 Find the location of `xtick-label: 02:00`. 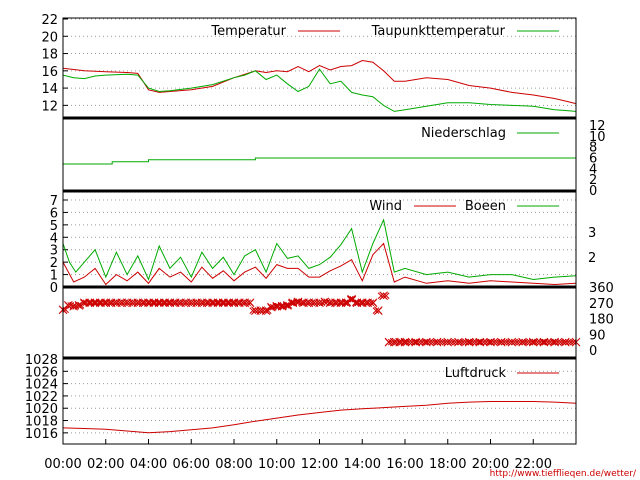

xtick-label: 02:00 is located at coordinates (105, 464).